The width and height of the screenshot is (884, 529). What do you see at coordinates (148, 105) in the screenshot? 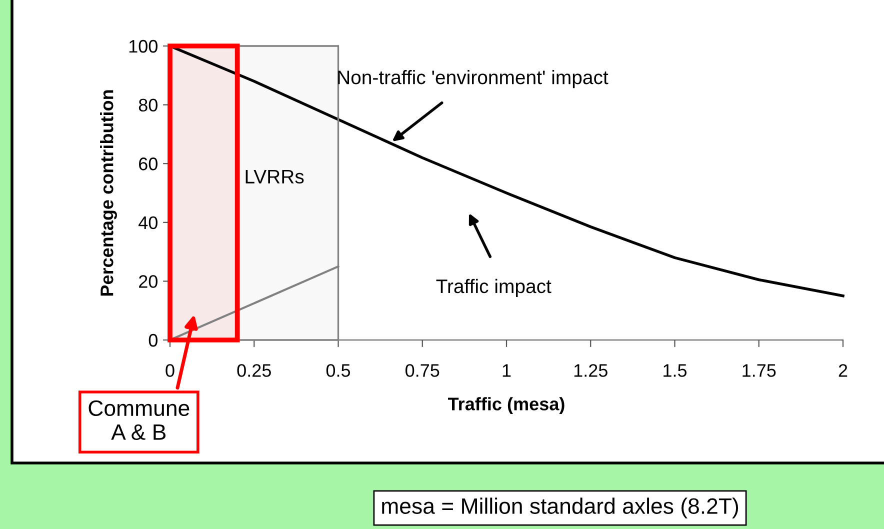
I see `y-tick-label: 80` at bounding box center [148, 105].